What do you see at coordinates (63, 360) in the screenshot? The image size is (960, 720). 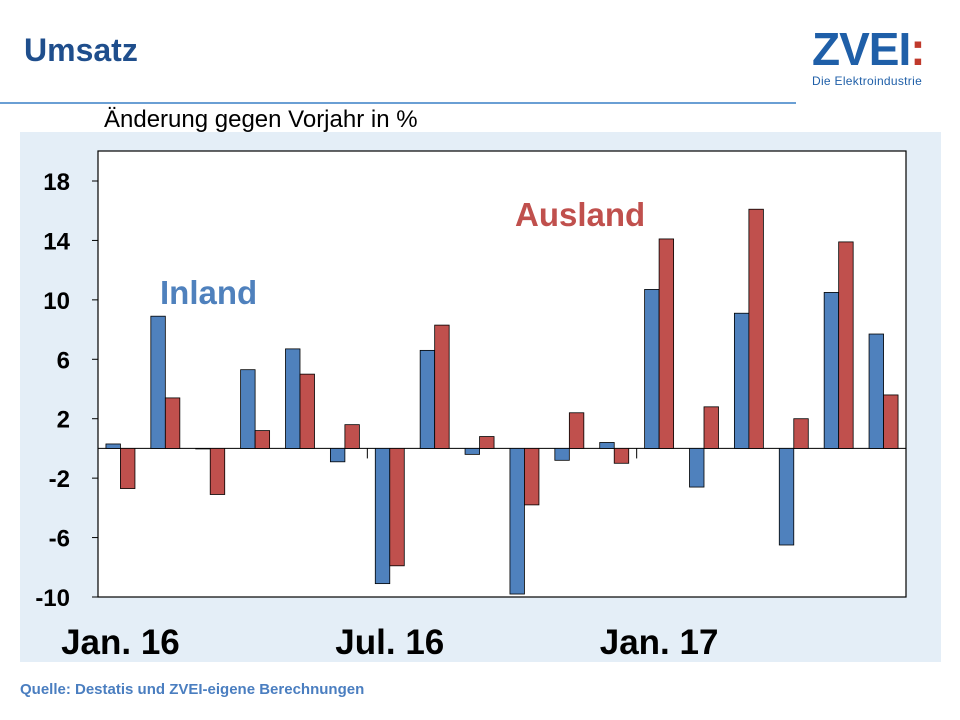 I see `y-tick-label: 6` at bounding box center [63, 360].